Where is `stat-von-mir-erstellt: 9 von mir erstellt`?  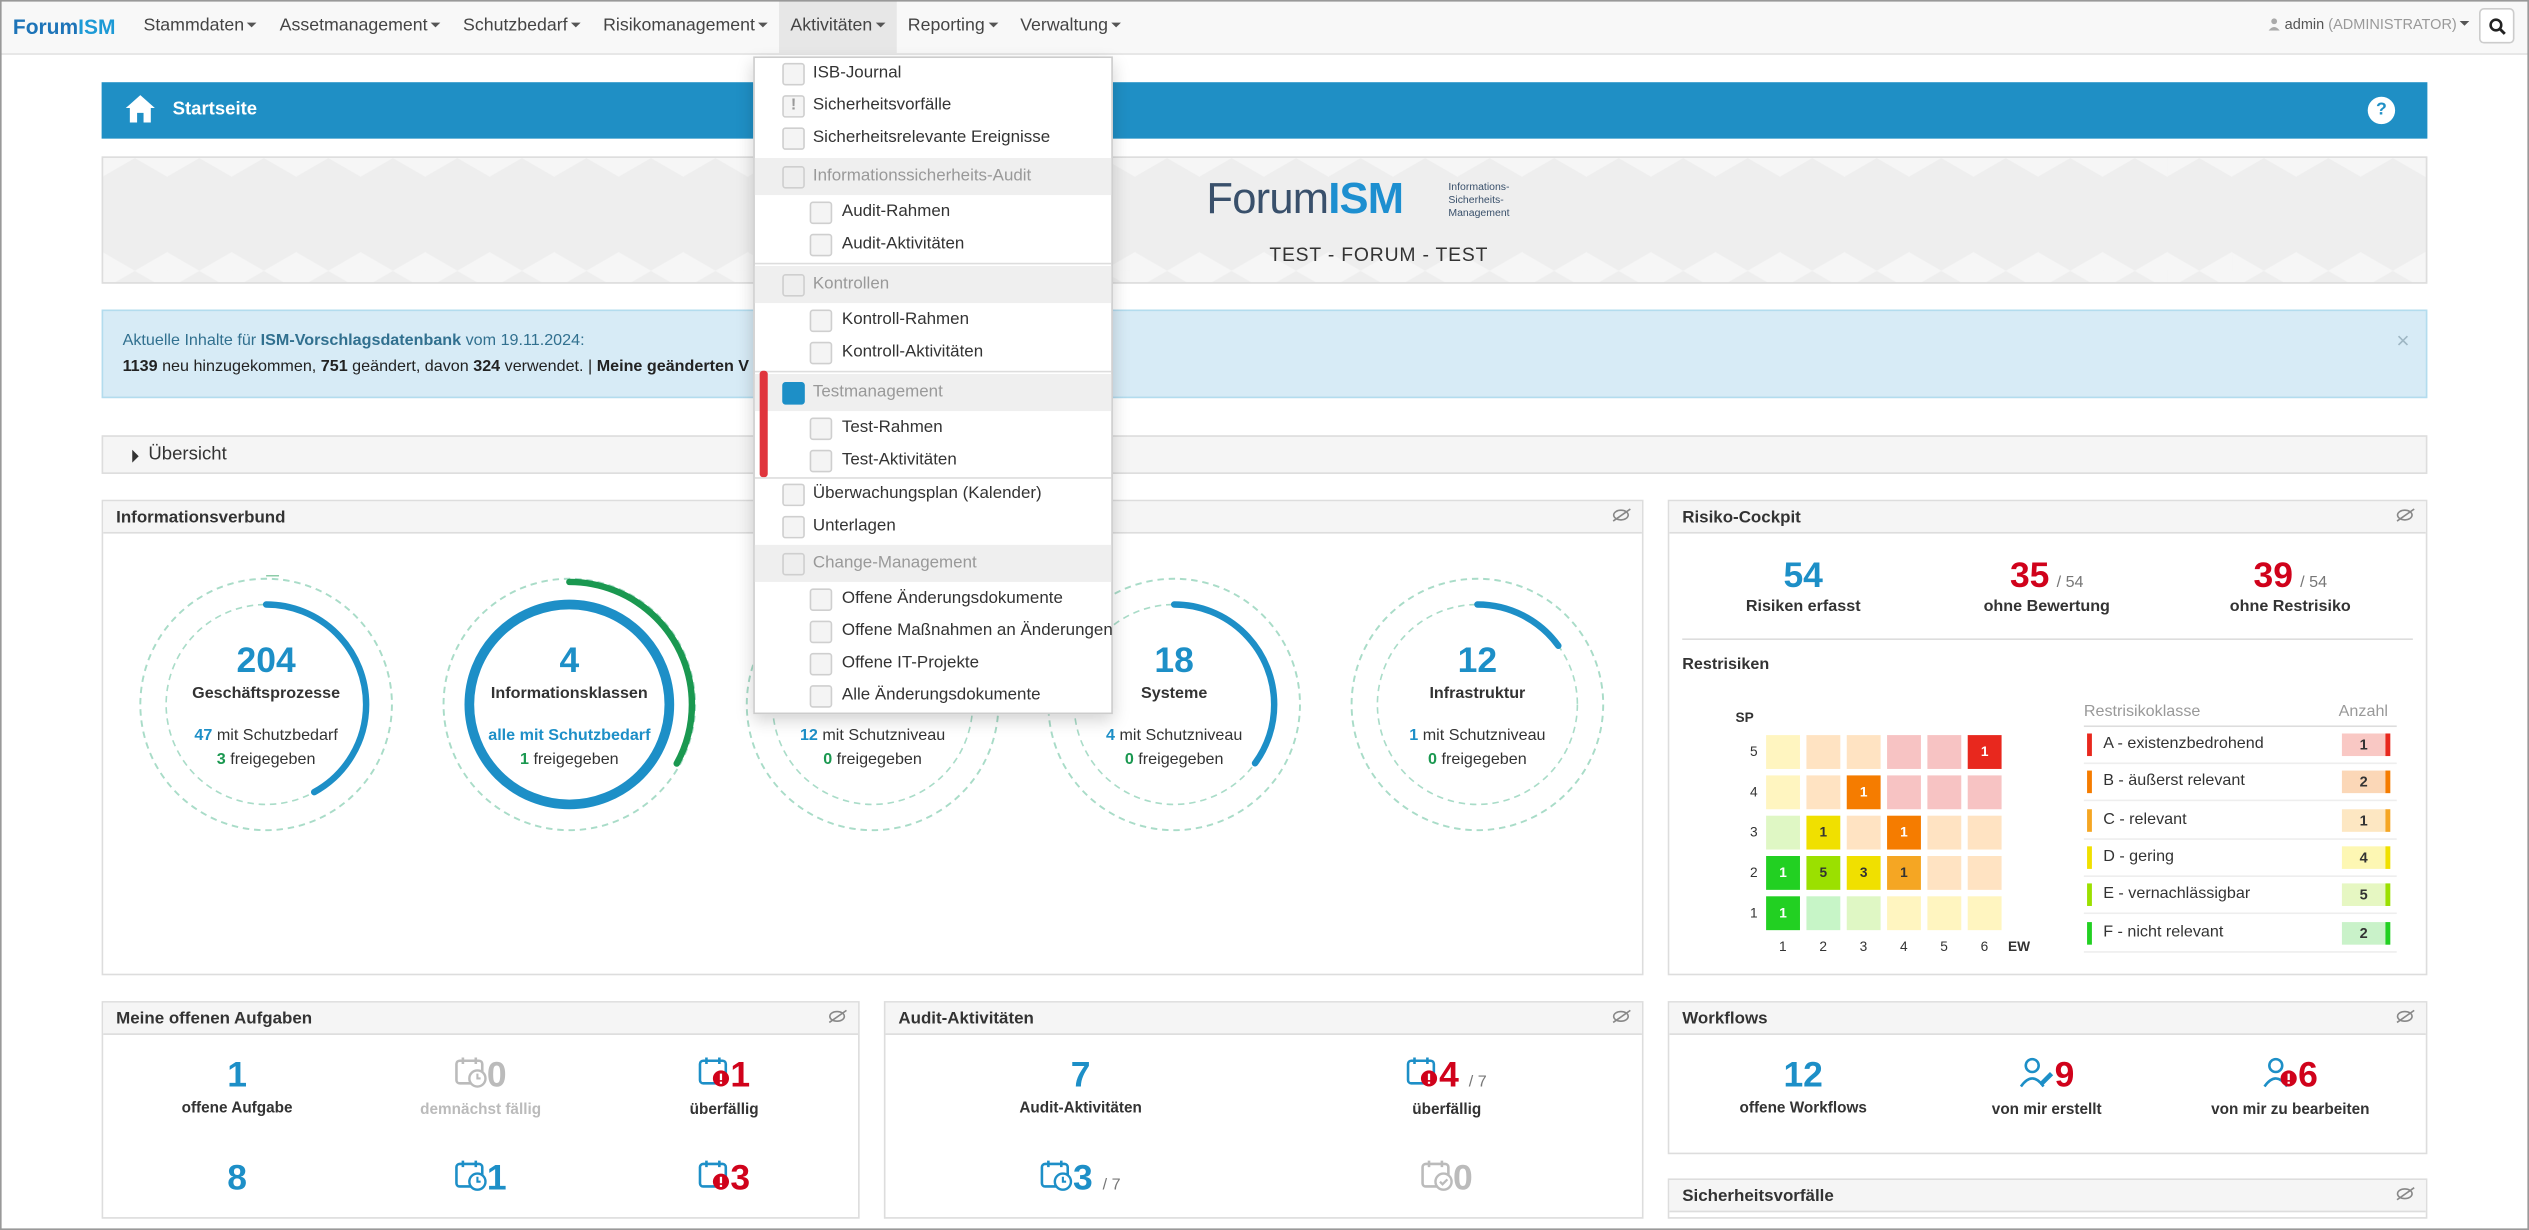 stat-von-mir-erstellt: 9 von mir erstellt is located at coordinates (2047, 1086).